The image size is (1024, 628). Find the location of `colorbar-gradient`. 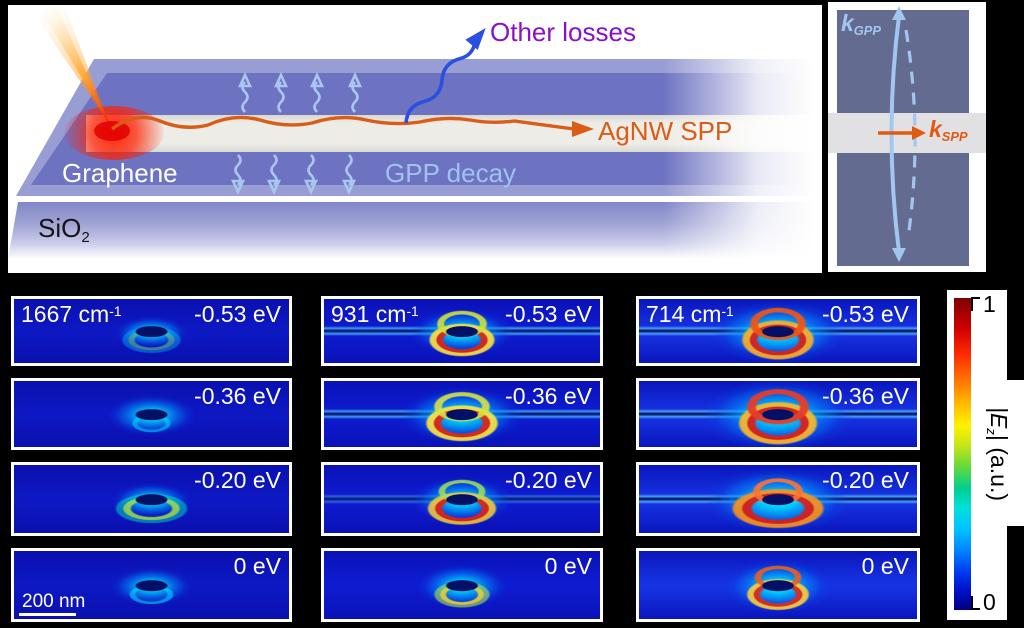

colorbar-gradient is located at coordinates (962, 454).